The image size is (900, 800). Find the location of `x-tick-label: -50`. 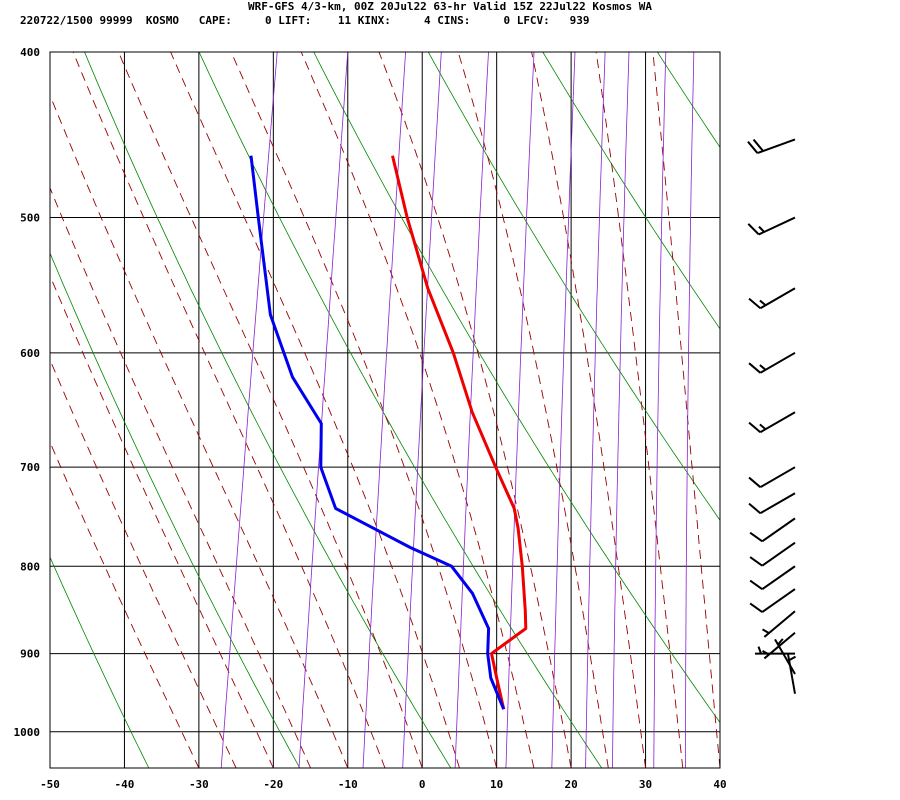

x-tick-label: -50 is located at coordinates (50, 784).